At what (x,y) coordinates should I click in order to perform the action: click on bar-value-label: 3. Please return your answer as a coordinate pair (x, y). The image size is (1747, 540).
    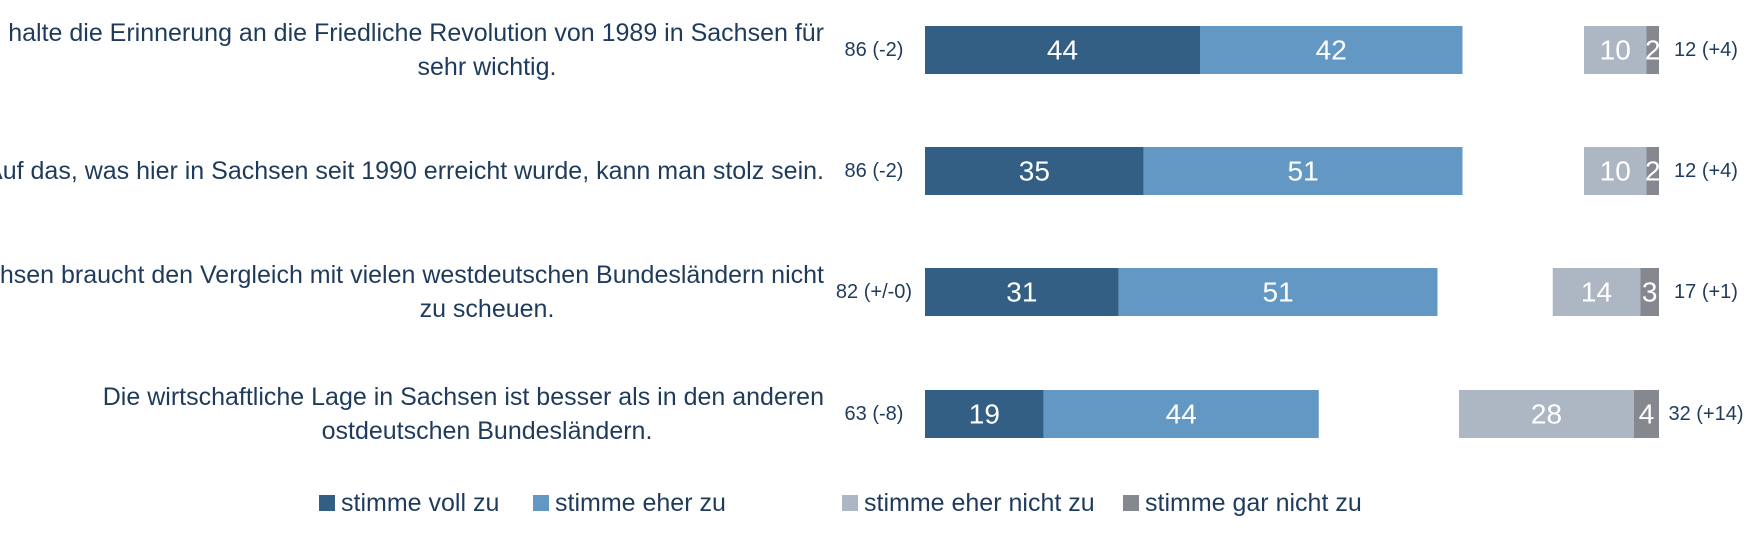
    Looking at the image, I should click on (1650, 292).